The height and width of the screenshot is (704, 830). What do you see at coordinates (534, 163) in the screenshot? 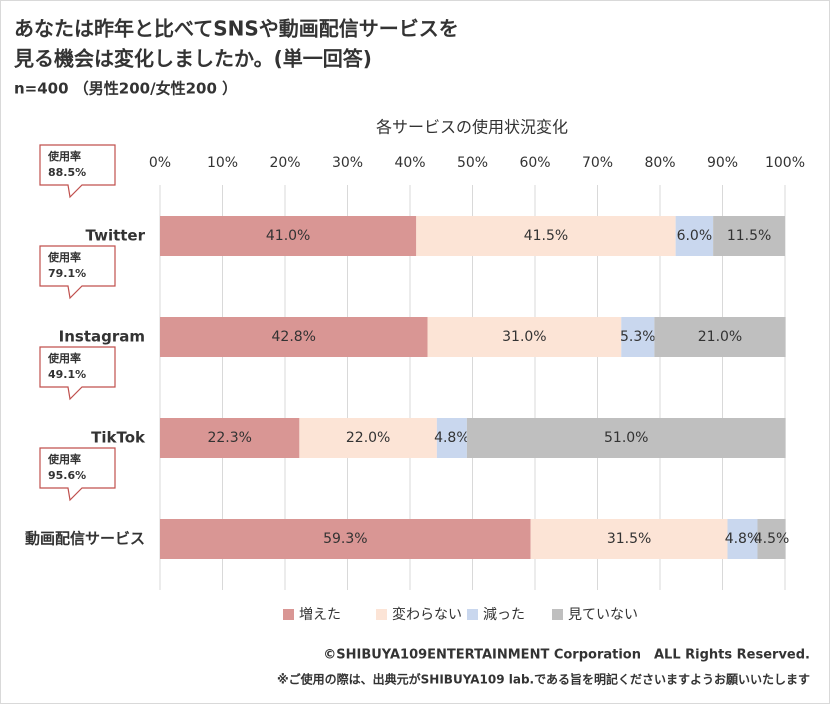
I see `x-tick-label: 60%` at bounding box center [534, 163].